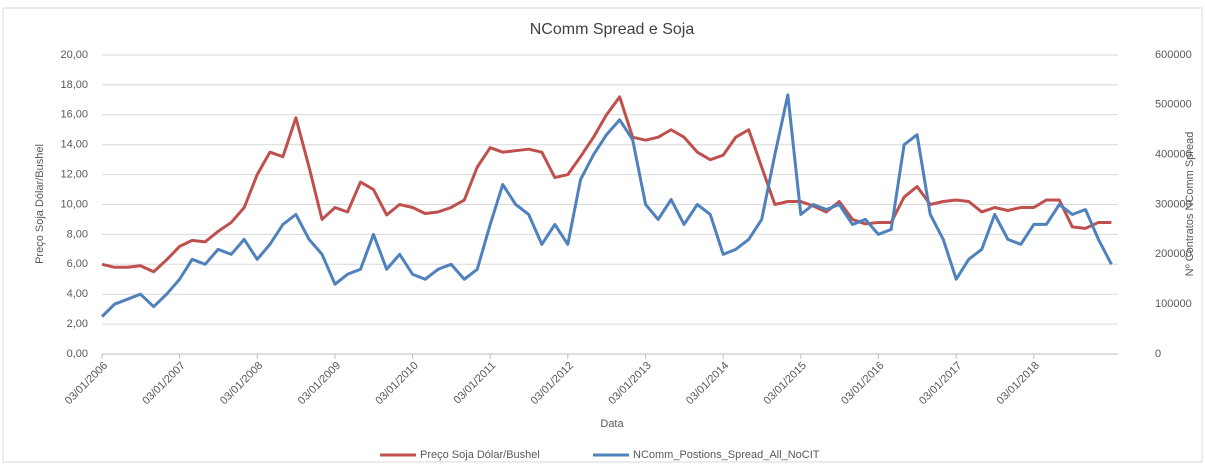 The image size is (1205, 466). I want to click on y-axis-label: Preço Soja Dólar/Bushel, so click(40, 204).